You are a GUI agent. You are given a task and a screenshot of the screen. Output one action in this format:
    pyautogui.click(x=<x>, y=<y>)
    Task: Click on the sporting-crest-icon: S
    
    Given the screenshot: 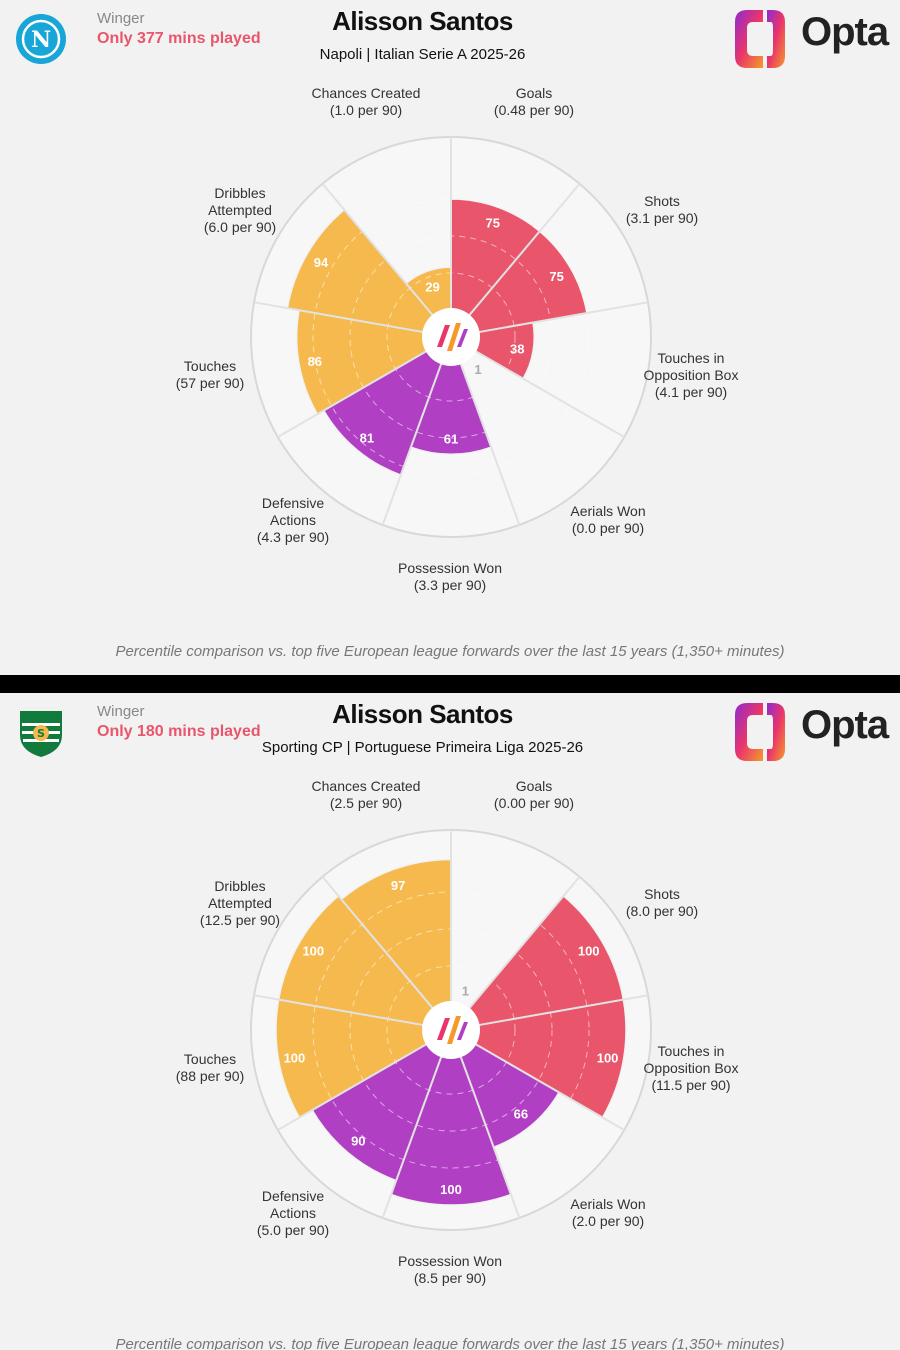 What is the action you would take?
    pyautogui.click(x=41, y=734)
    